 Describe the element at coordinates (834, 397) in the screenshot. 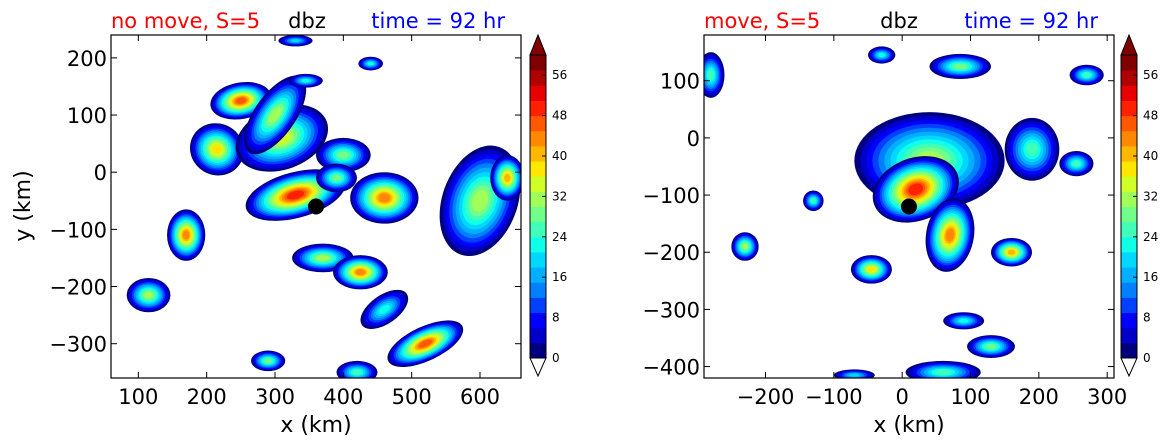

I see `right-xtick-label: −100` at that location.